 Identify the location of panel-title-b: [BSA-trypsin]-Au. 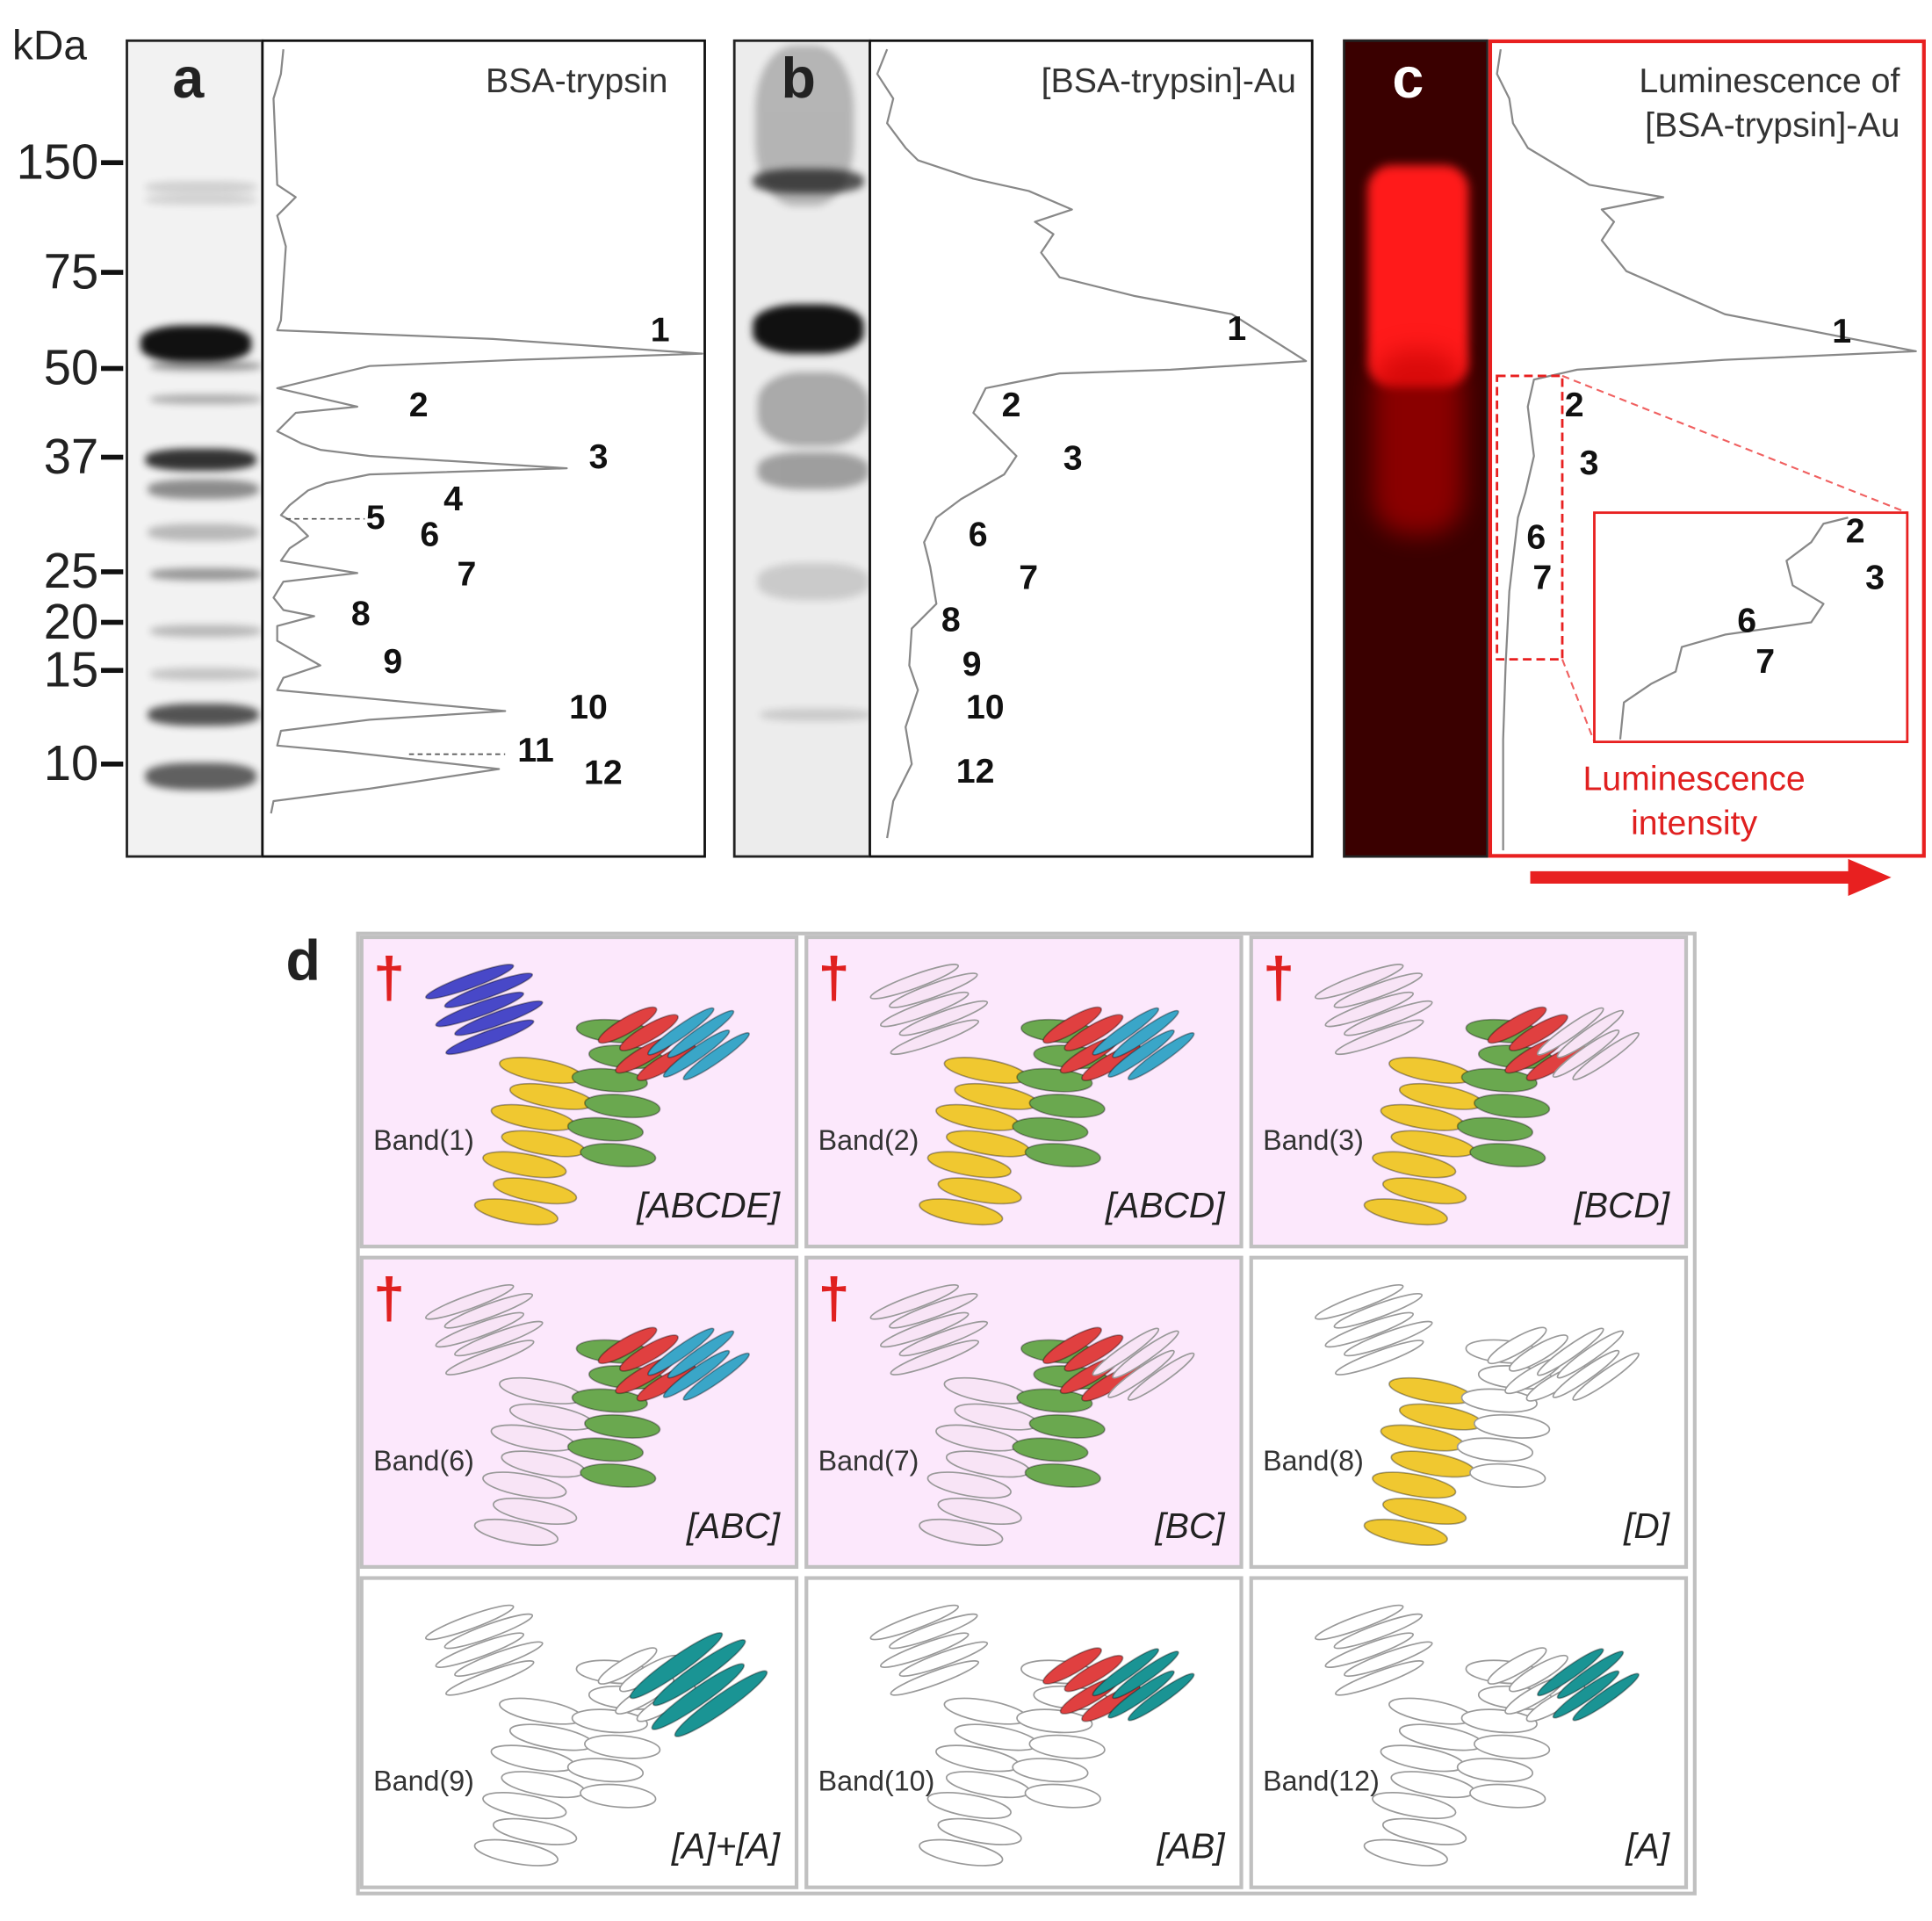
(1169, 80).